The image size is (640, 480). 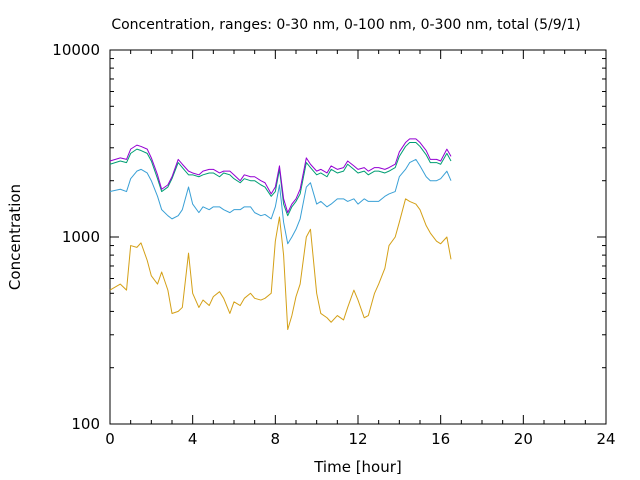 I want to click on x-tick-label: 24, so click(x=605, y=439).